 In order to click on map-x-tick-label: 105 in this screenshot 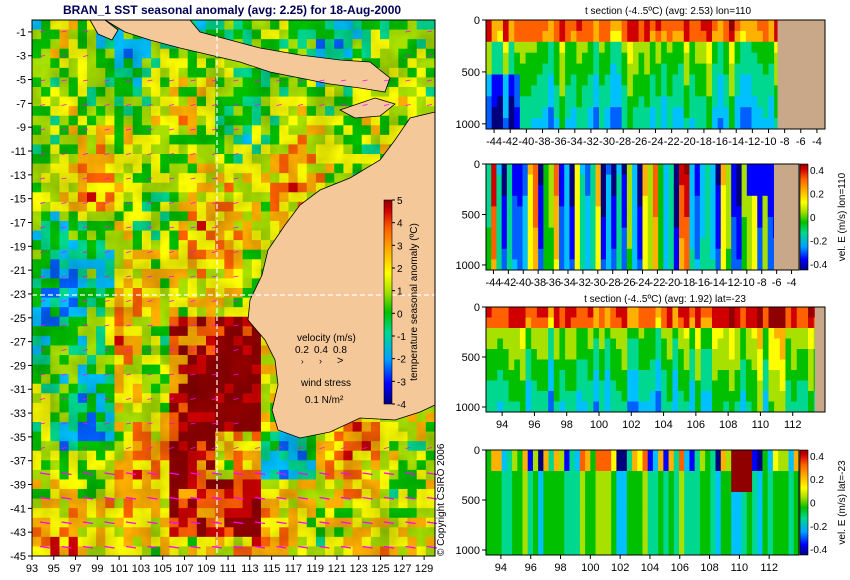, I will do `click(163, 569)`.